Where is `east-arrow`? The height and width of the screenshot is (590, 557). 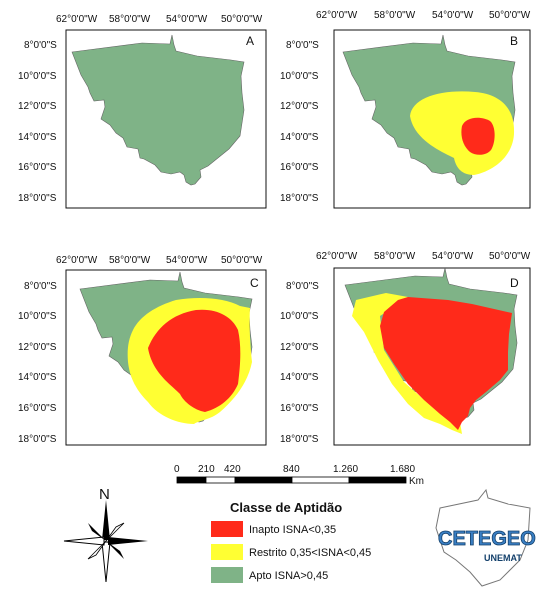 east-arrow is located at coordinates (128, 541).